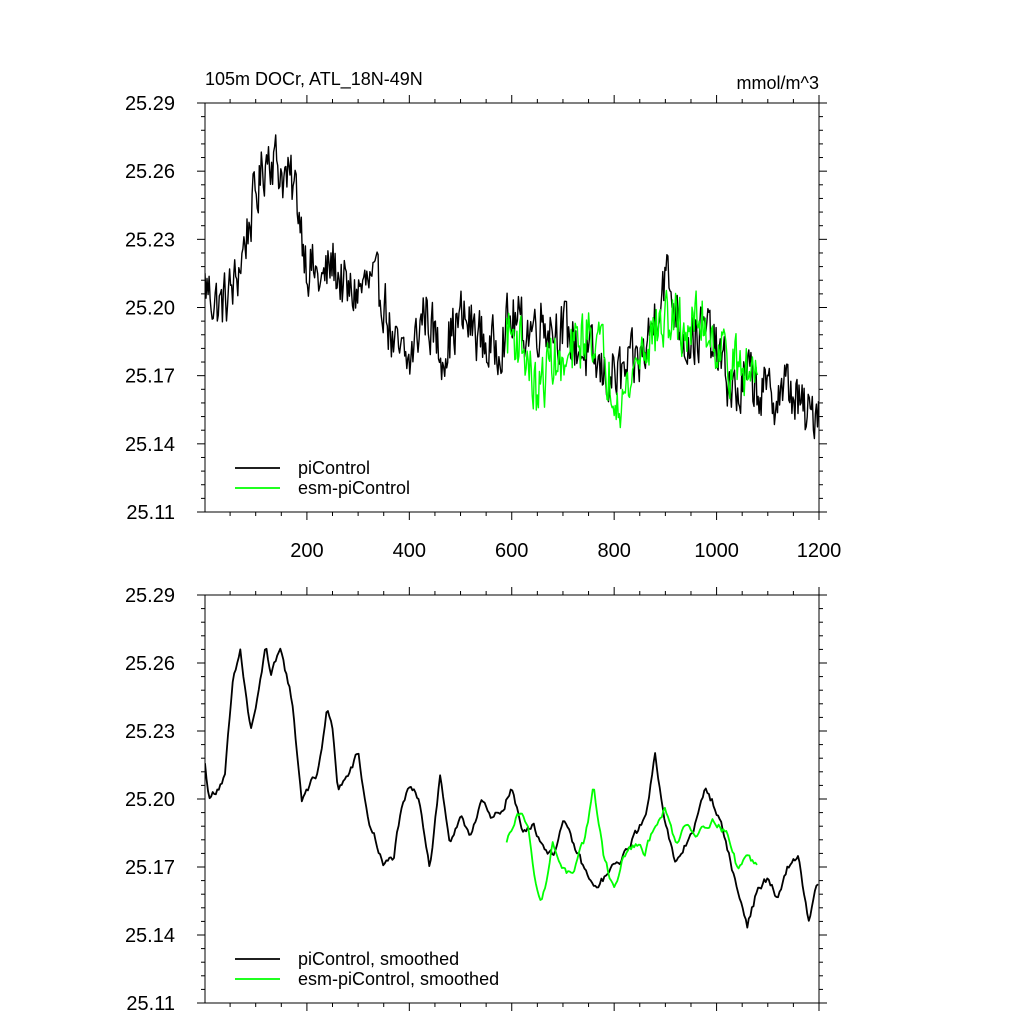  What do you see at coordinates (354, 488) in the screenshot?
I see `legend-label: esm-piControl` at bounding box center [354, 488].